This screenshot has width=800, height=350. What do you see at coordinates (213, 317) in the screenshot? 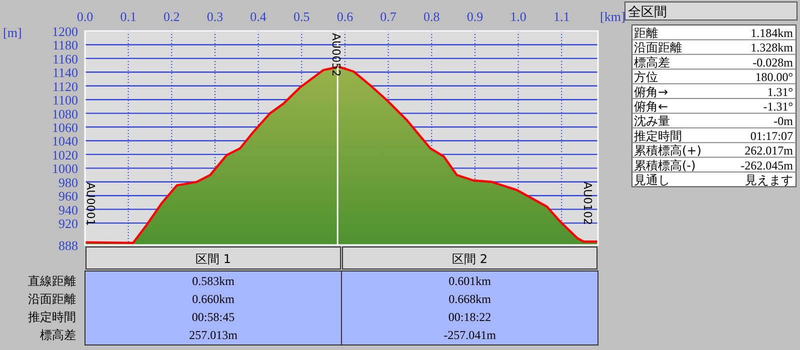
I see `text: 00:58:45` at bounding box center [213, 317].